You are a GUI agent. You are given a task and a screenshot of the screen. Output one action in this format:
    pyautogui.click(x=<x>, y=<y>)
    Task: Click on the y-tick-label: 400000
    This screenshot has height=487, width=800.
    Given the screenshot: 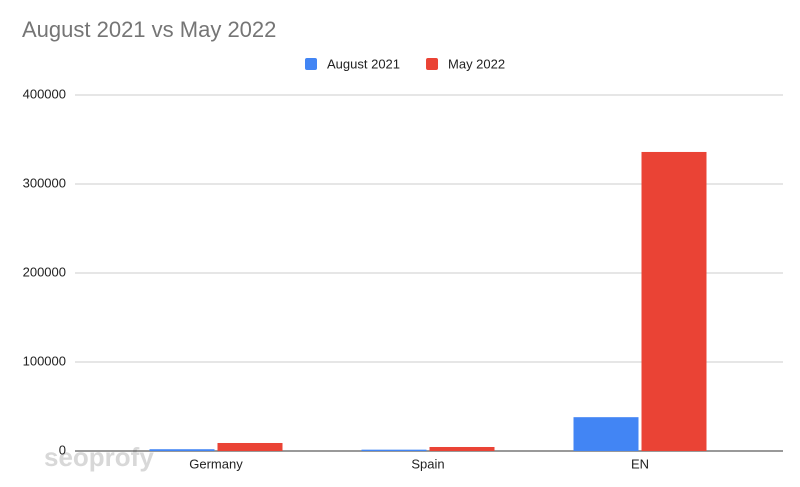 What is the action you would take?
    pyautogui.click(x=44, y=93)
    